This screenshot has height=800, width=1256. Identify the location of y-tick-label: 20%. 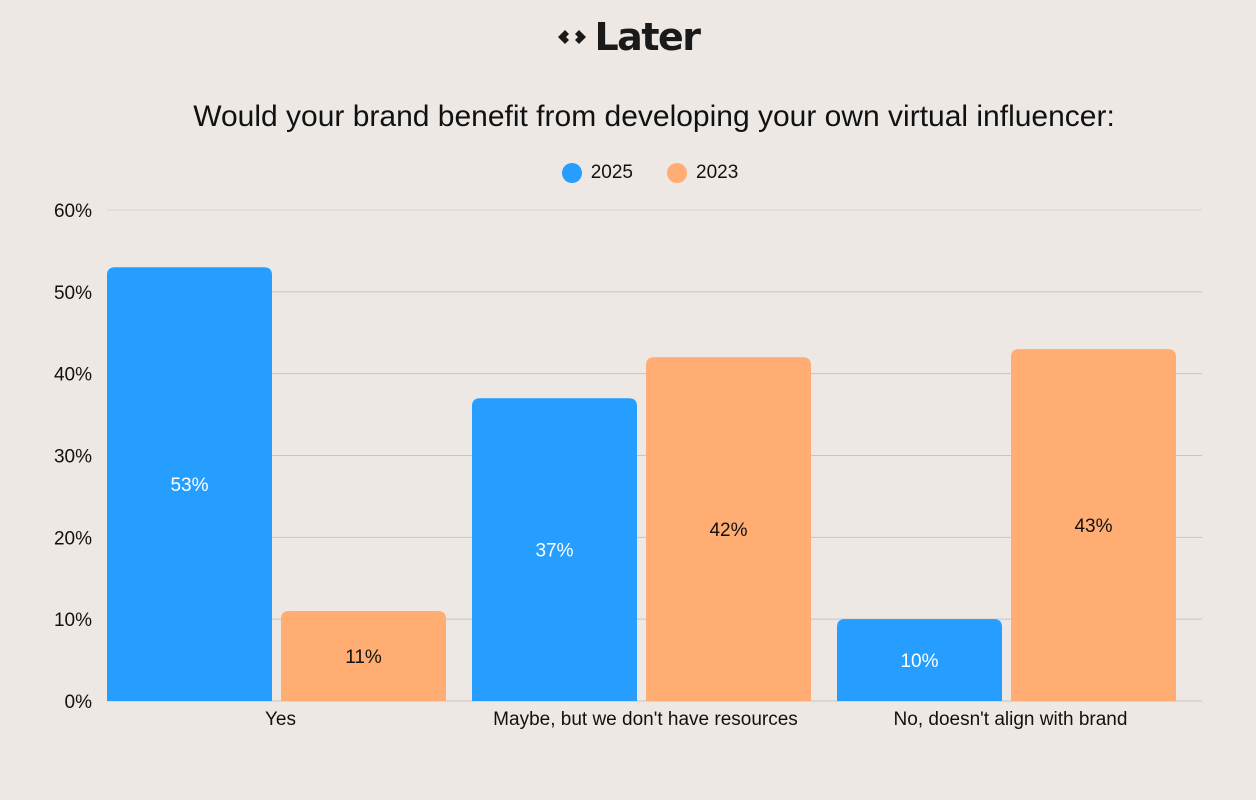
(73, 538).